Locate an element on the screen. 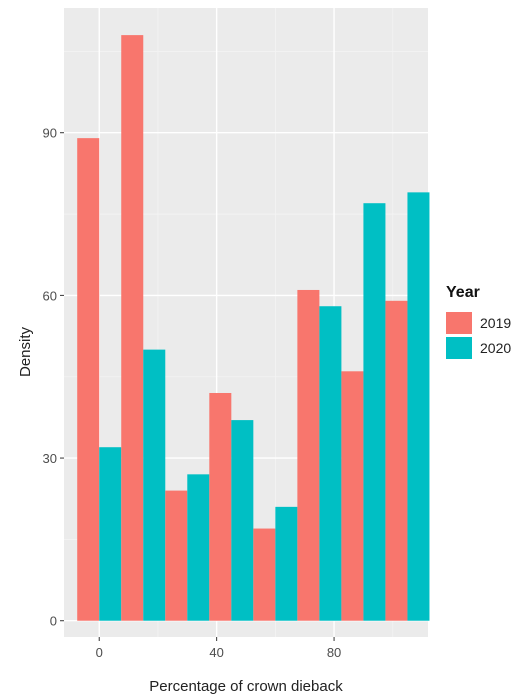 The height and width of the screenshot is (700, 530). y-axis-title: Density is located at coordinates (25, 351).